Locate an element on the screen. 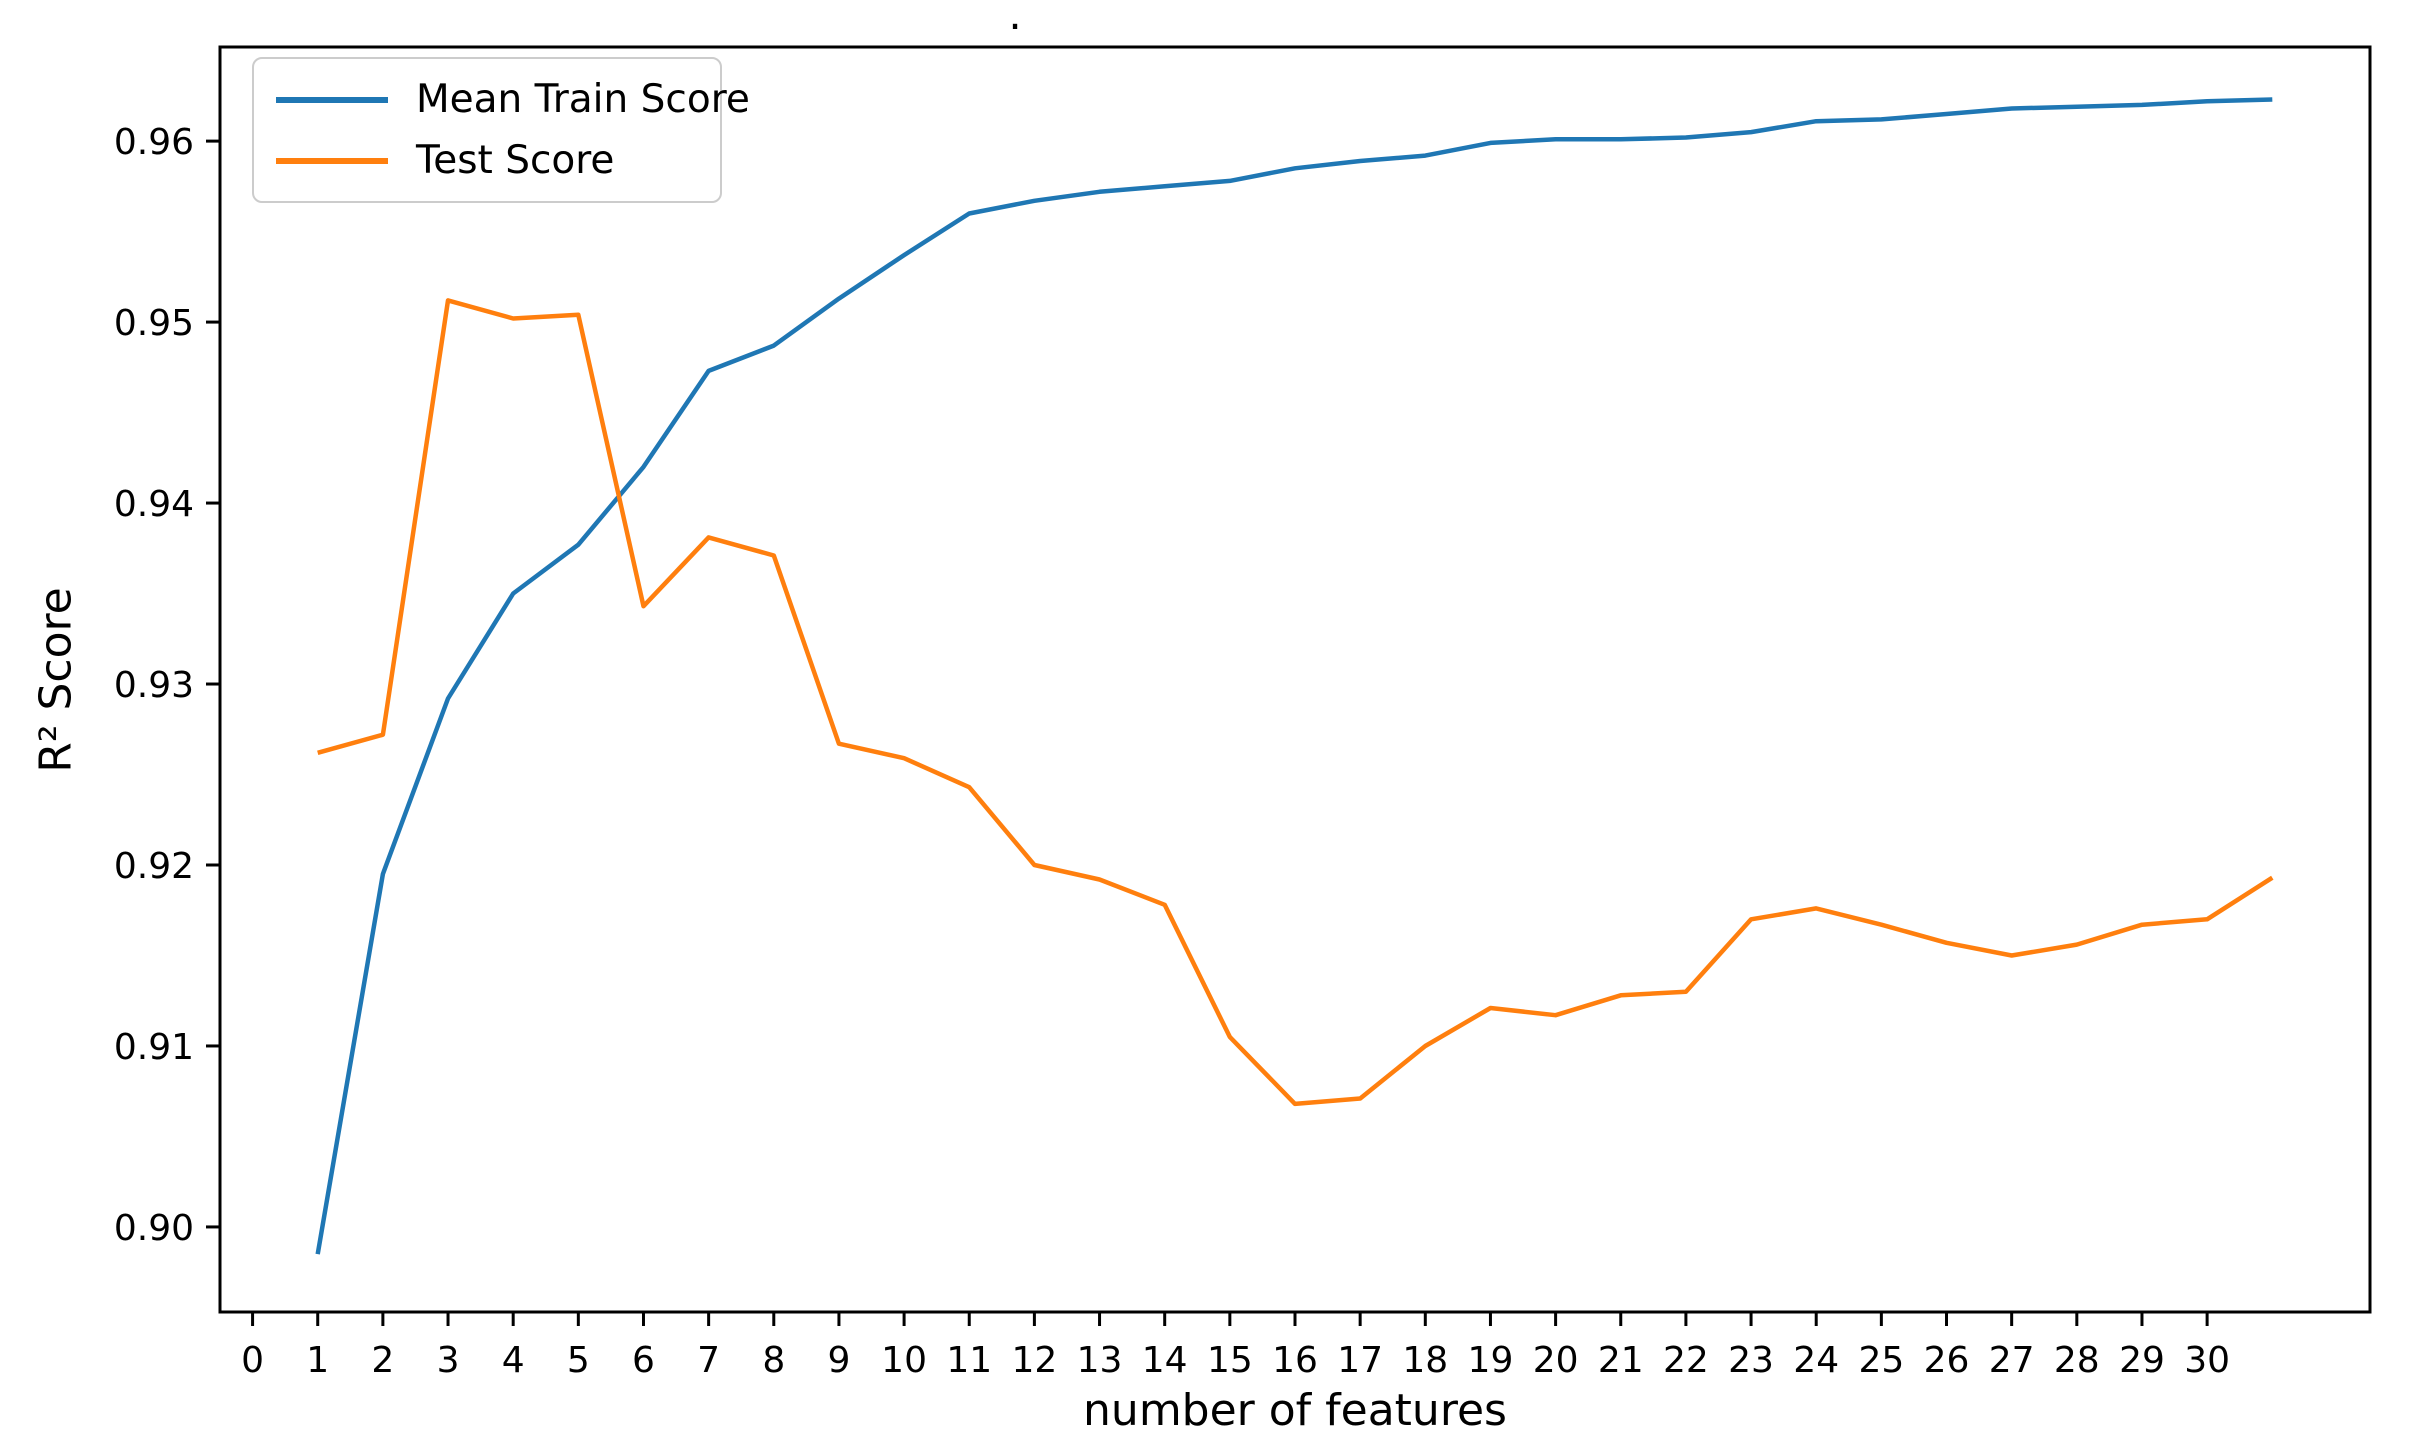 The image size is (2432, 1450). chart-title: . is located at coordinates (1015, 19).